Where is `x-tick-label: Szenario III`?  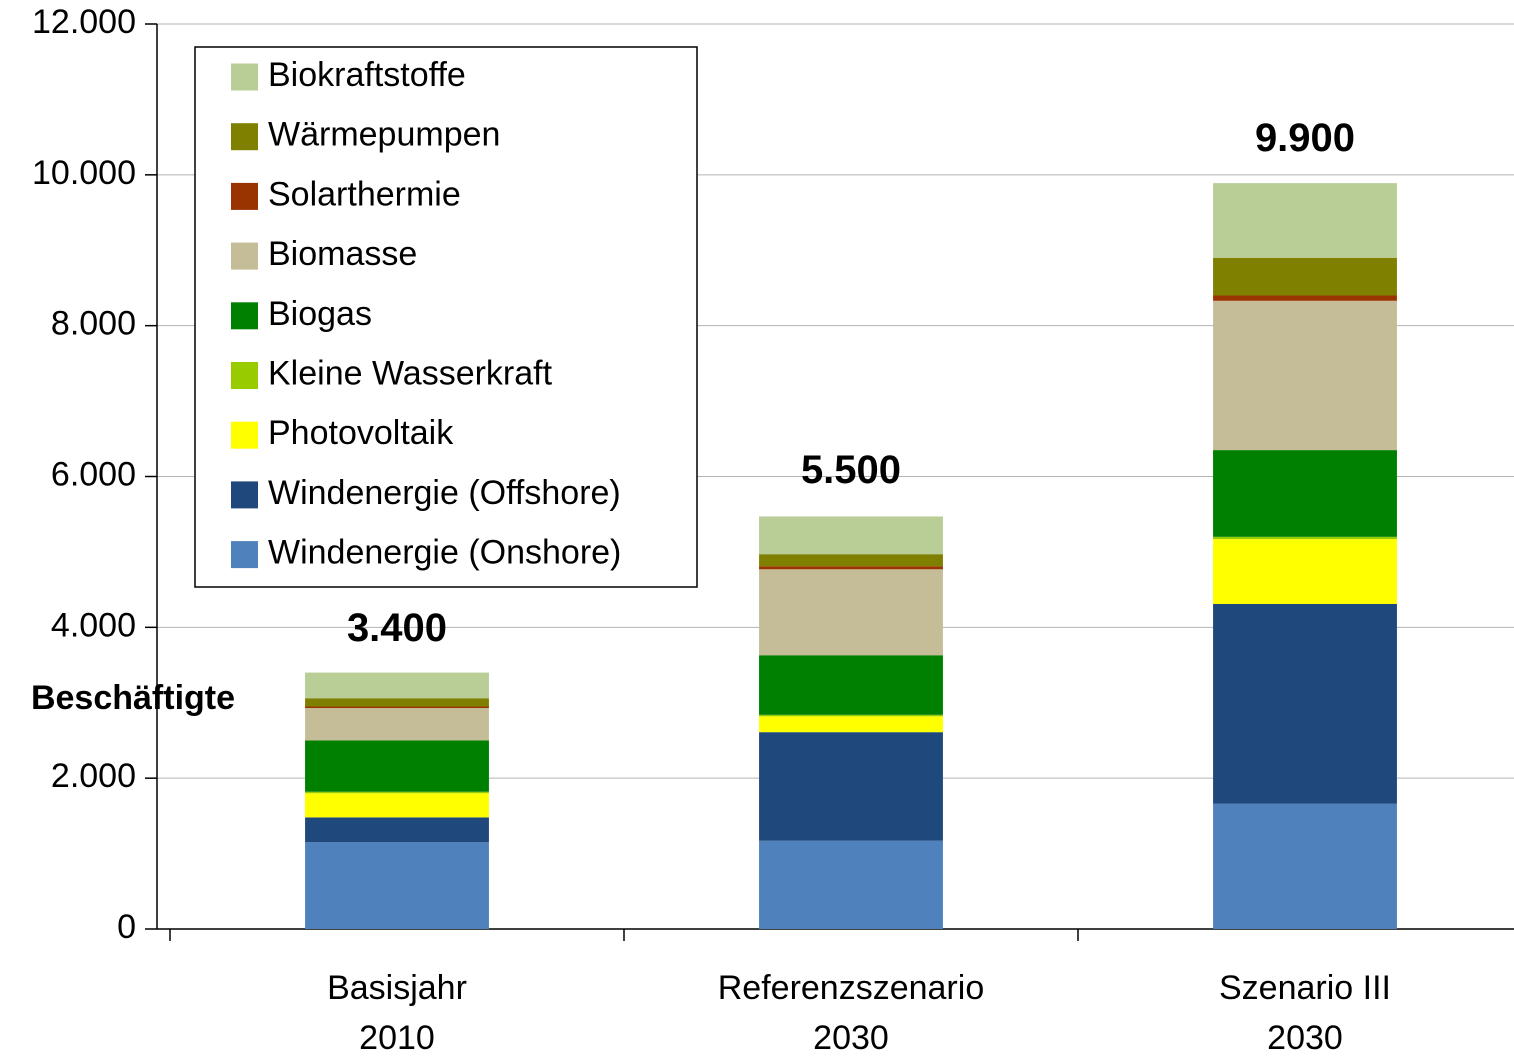 x-tick-label: Szenario III is located at coordinates (1305, 988).